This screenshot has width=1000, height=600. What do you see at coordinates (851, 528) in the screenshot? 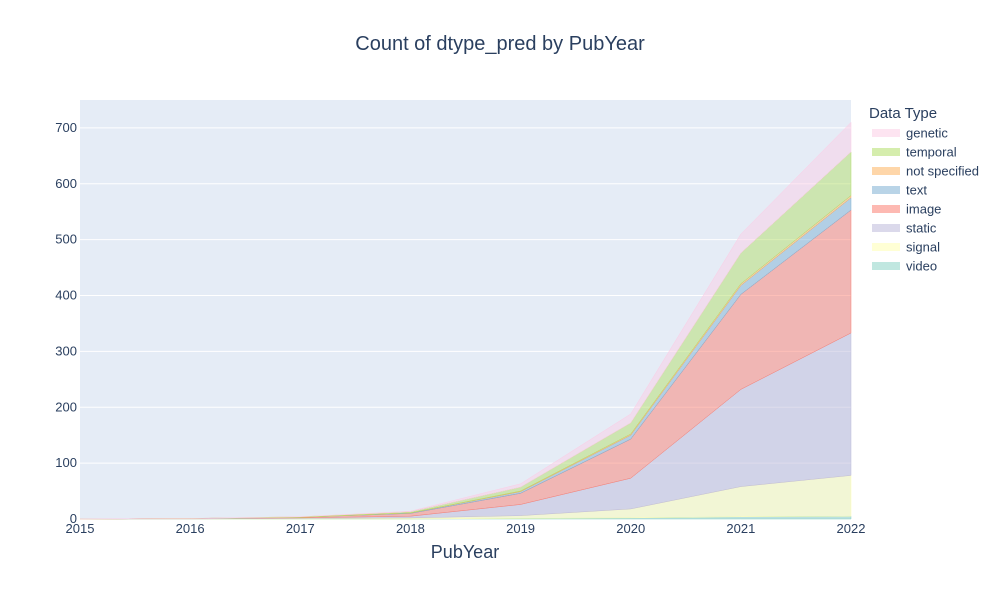
I see `x-tick-label: 2022` at bounding box center [851, 528].